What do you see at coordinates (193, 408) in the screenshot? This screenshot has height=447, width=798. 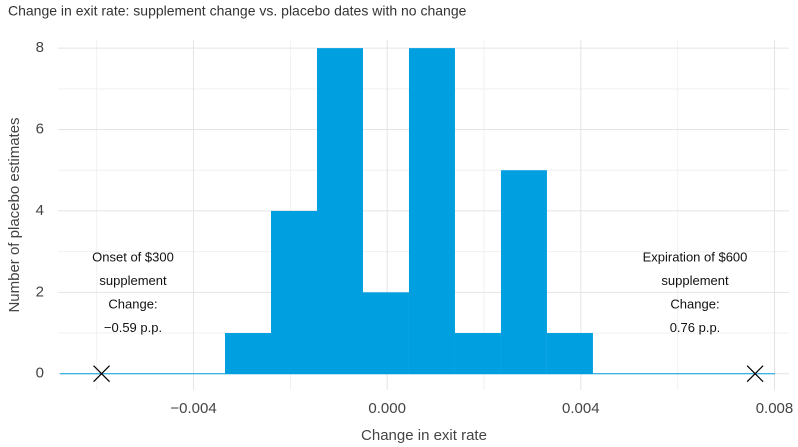 I see `x-tick-label: −0.004` at bounding box center [193, 408].